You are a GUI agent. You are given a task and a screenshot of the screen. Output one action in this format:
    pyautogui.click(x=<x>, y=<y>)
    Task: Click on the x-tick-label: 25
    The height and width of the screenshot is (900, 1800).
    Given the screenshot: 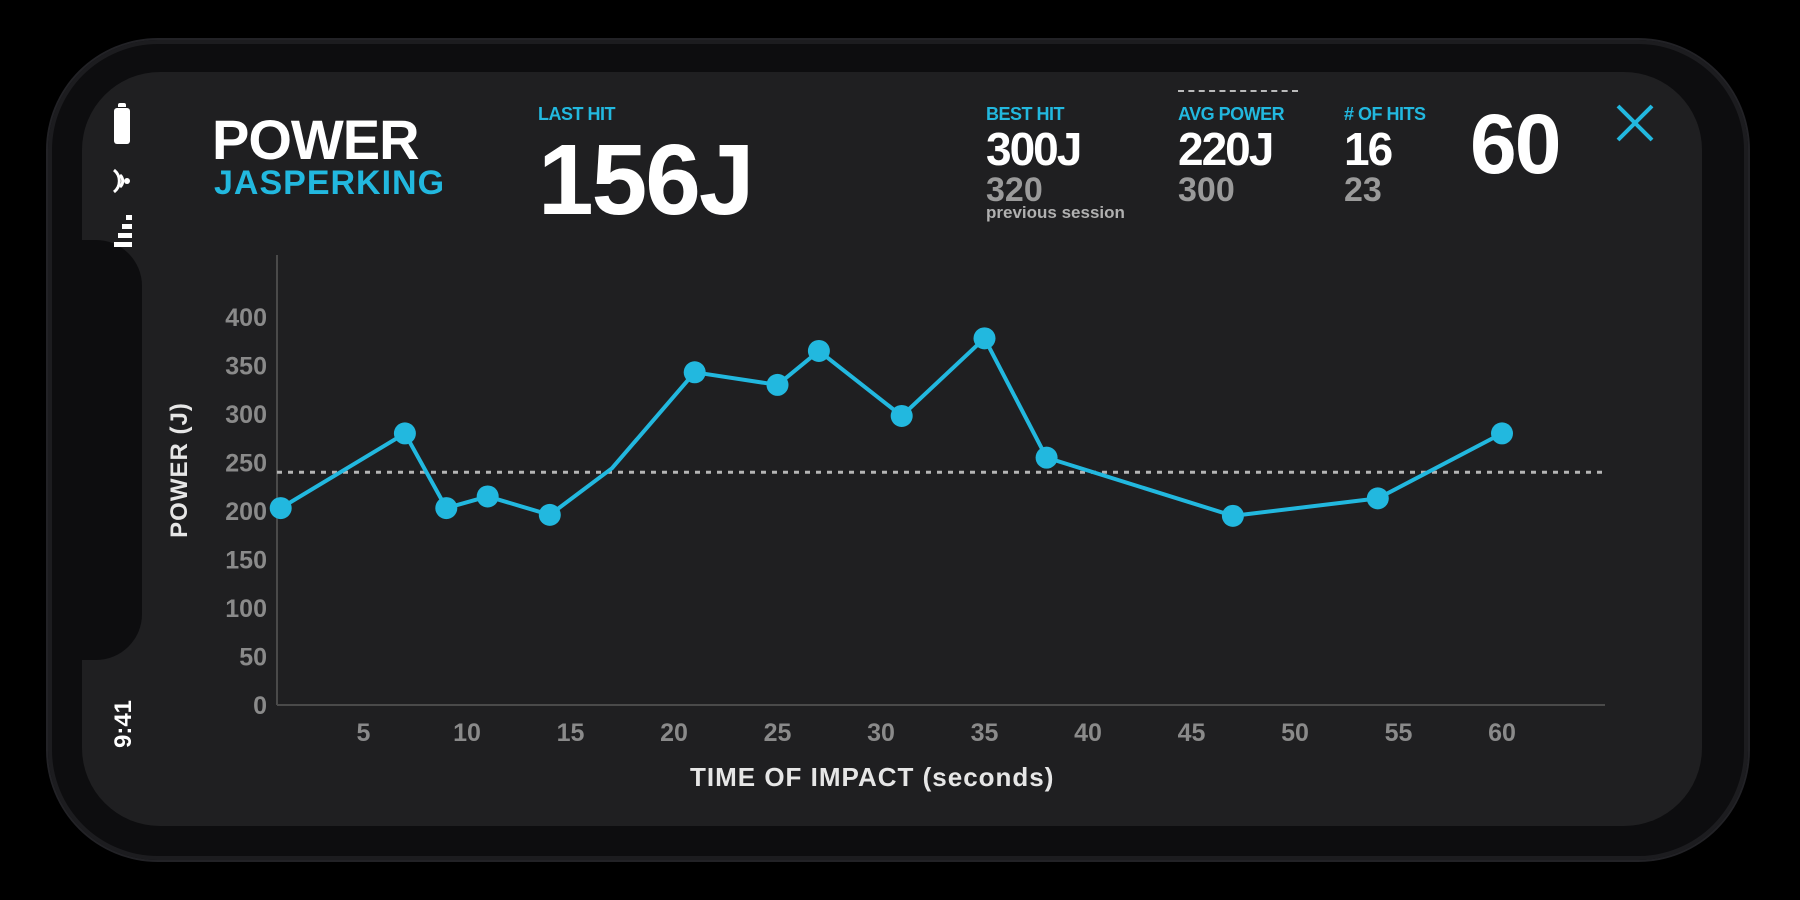 What is the action you would take?
    pyautogui.click(x=778, y=733)
    